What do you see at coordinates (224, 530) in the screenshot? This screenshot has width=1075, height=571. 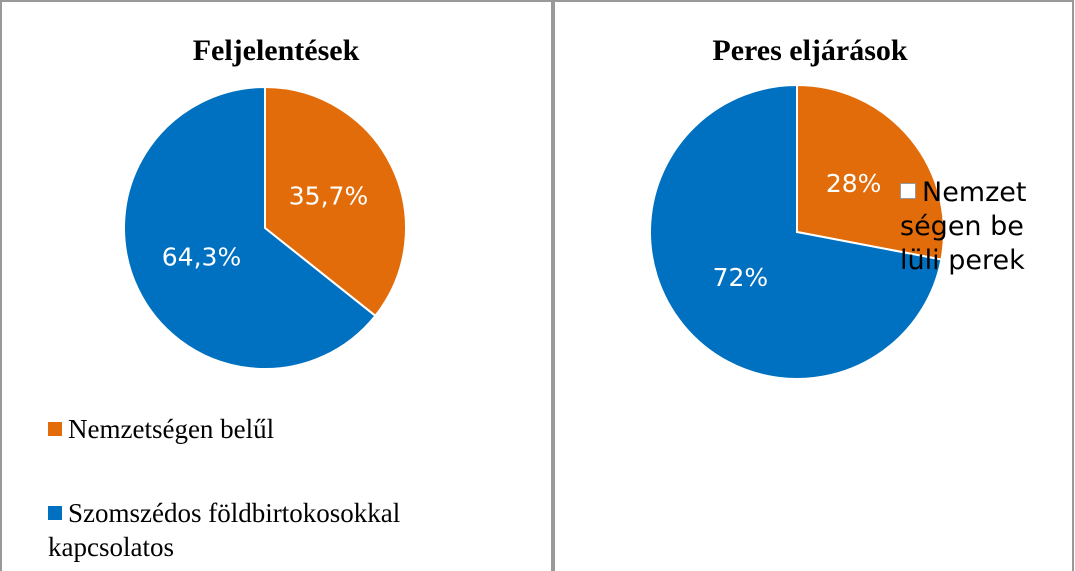 I see `legend-label: Szomszédos földbirtokosokkal kapcsolatos` at bounding box center [224, 530].